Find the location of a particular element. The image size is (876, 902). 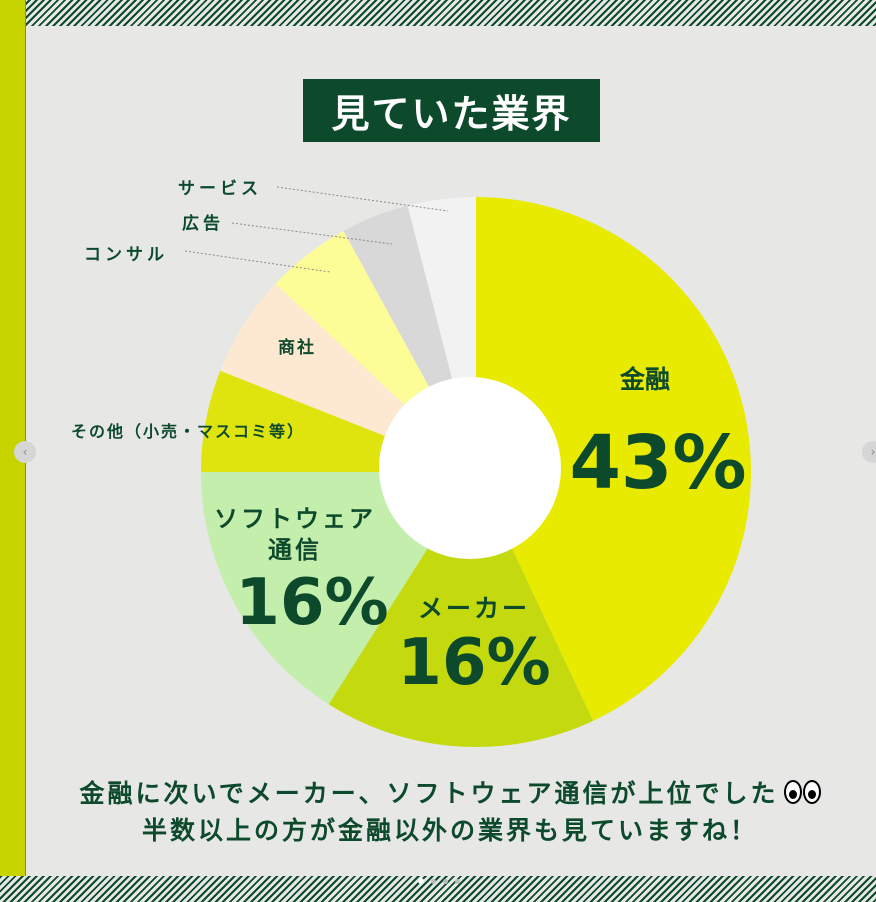

caption-line-2: 半数以上の方が金融以外の業界も見ていますね！ is located at coordinates (450, 829).